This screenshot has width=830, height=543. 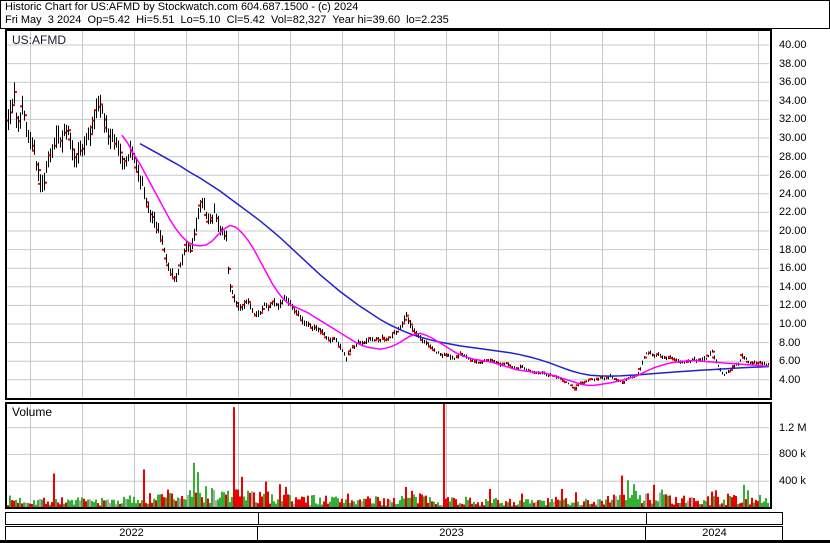 I want to click on price-axis-label: 18.00, so click(x=793, y=249).